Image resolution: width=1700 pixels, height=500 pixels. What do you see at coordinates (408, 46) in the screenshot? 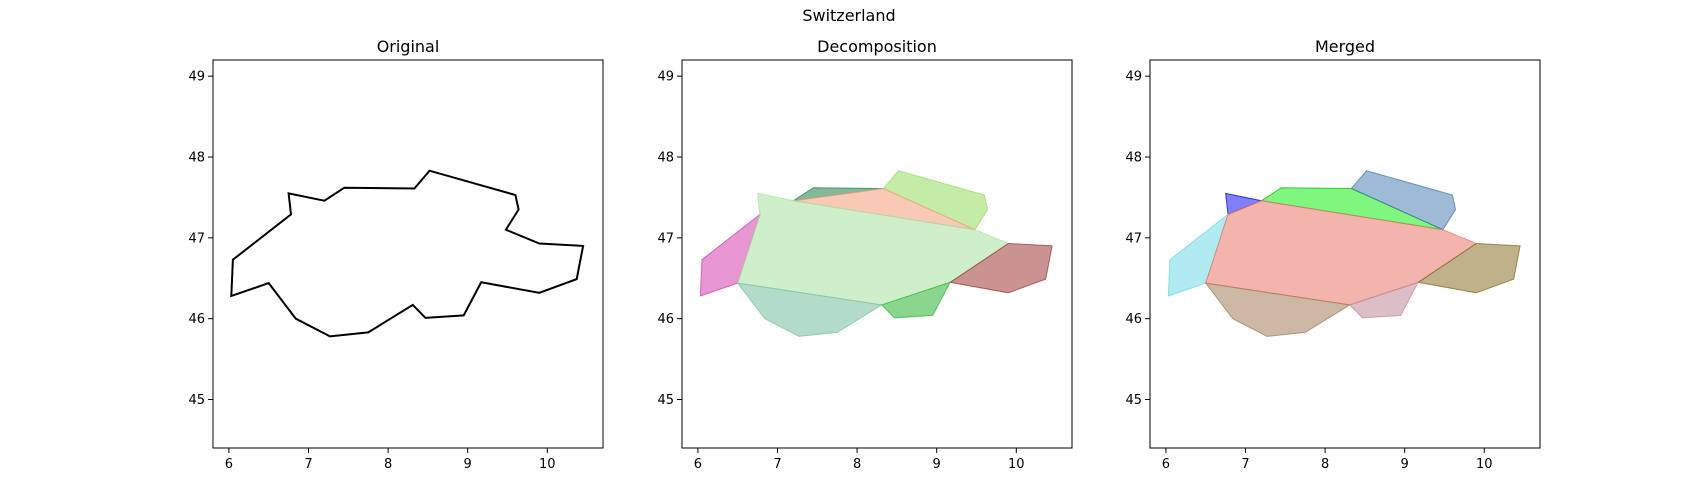
I see `subplot-title: Original` at bounding box center [408, 46].